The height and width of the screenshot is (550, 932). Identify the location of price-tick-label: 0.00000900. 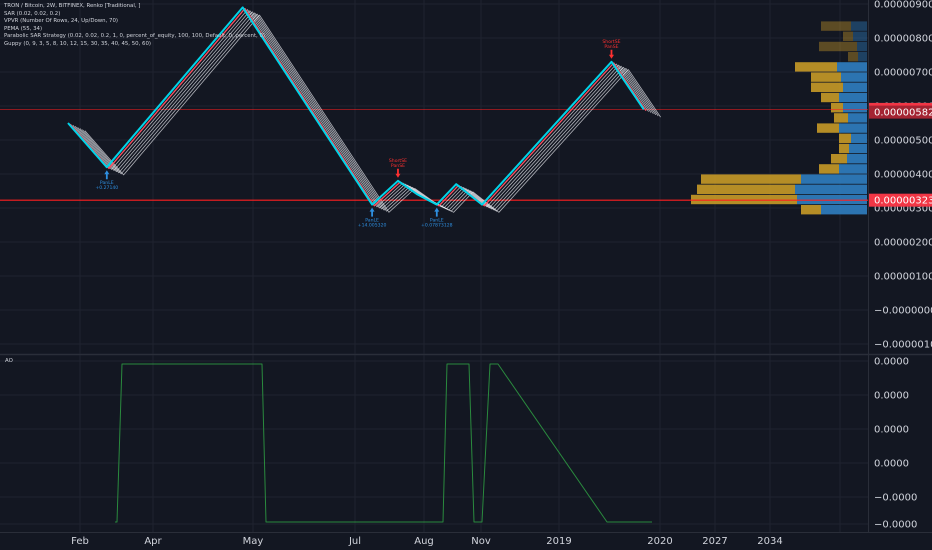
(903, 5).